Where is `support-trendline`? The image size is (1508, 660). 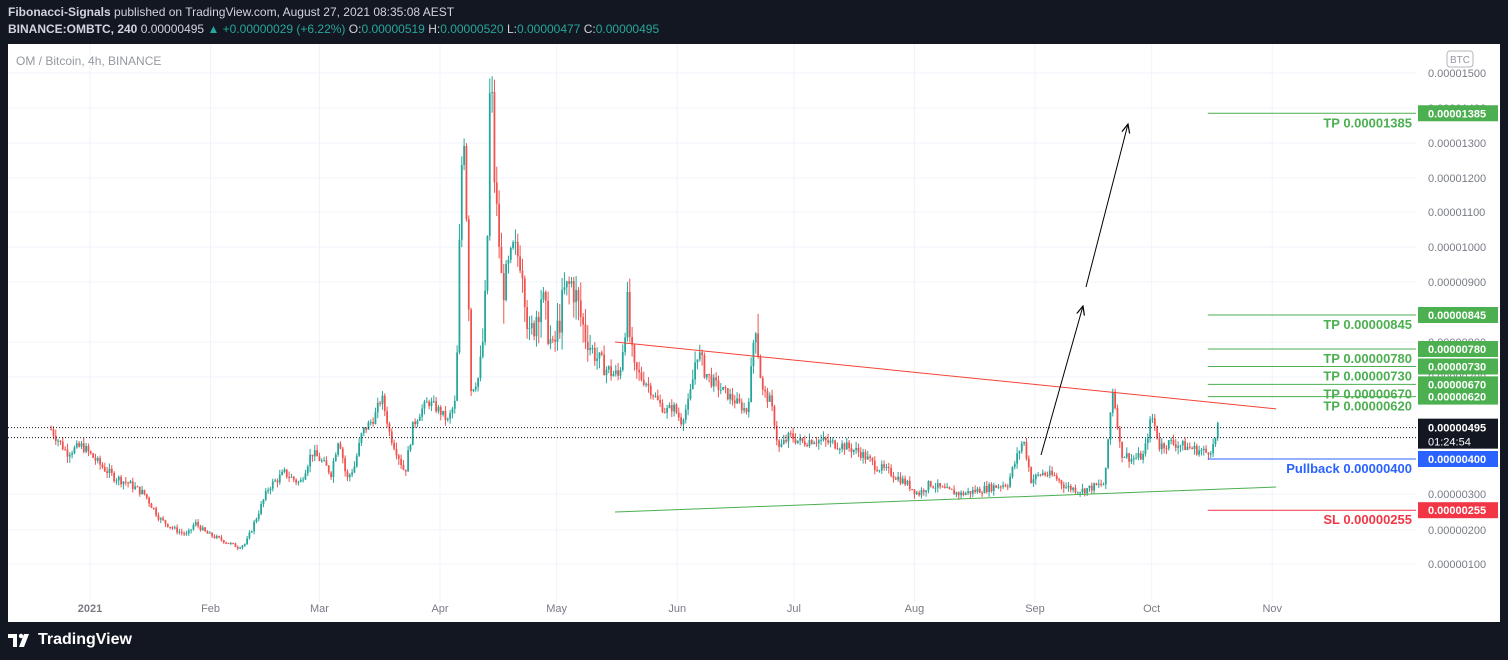
support-trendline is located at coordinates (945, 499).